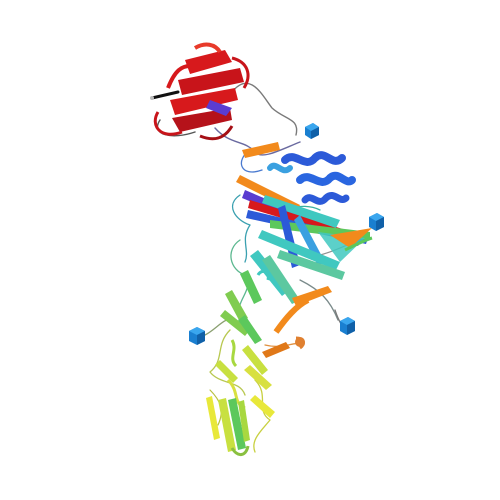 This screenshot has width=500, height=500. I want to click on rainbow-beta-sheet, so click(307, 235).